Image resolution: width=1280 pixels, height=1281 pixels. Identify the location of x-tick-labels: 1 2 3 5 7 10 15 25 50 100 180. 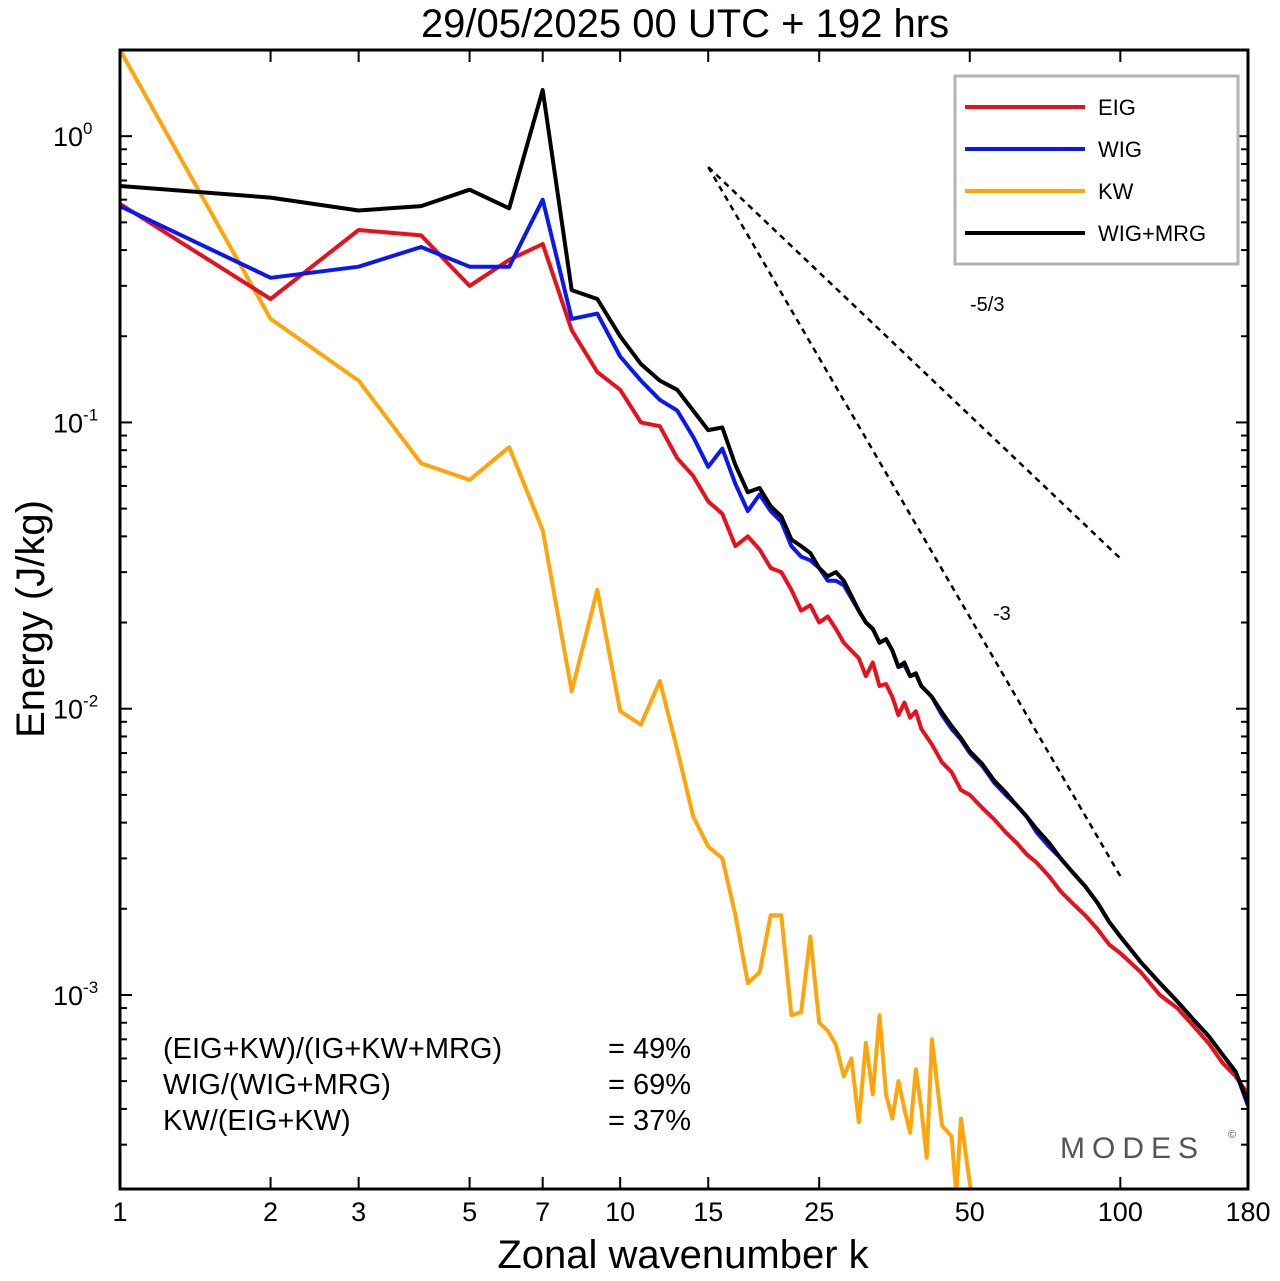
(691, 1212).